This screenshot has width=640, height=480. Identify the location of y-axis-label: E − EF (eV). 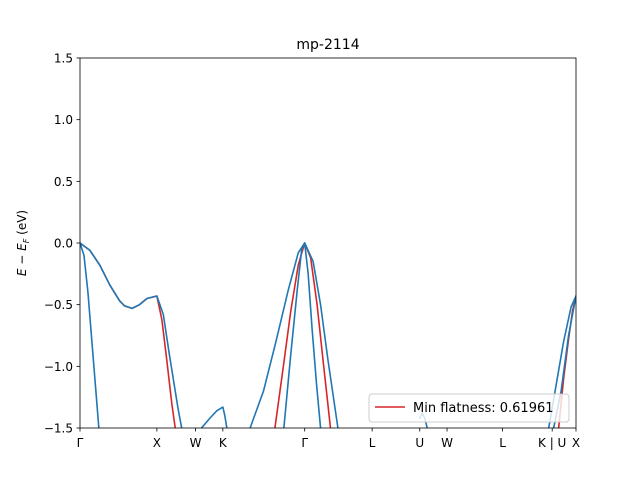
(23, 243).